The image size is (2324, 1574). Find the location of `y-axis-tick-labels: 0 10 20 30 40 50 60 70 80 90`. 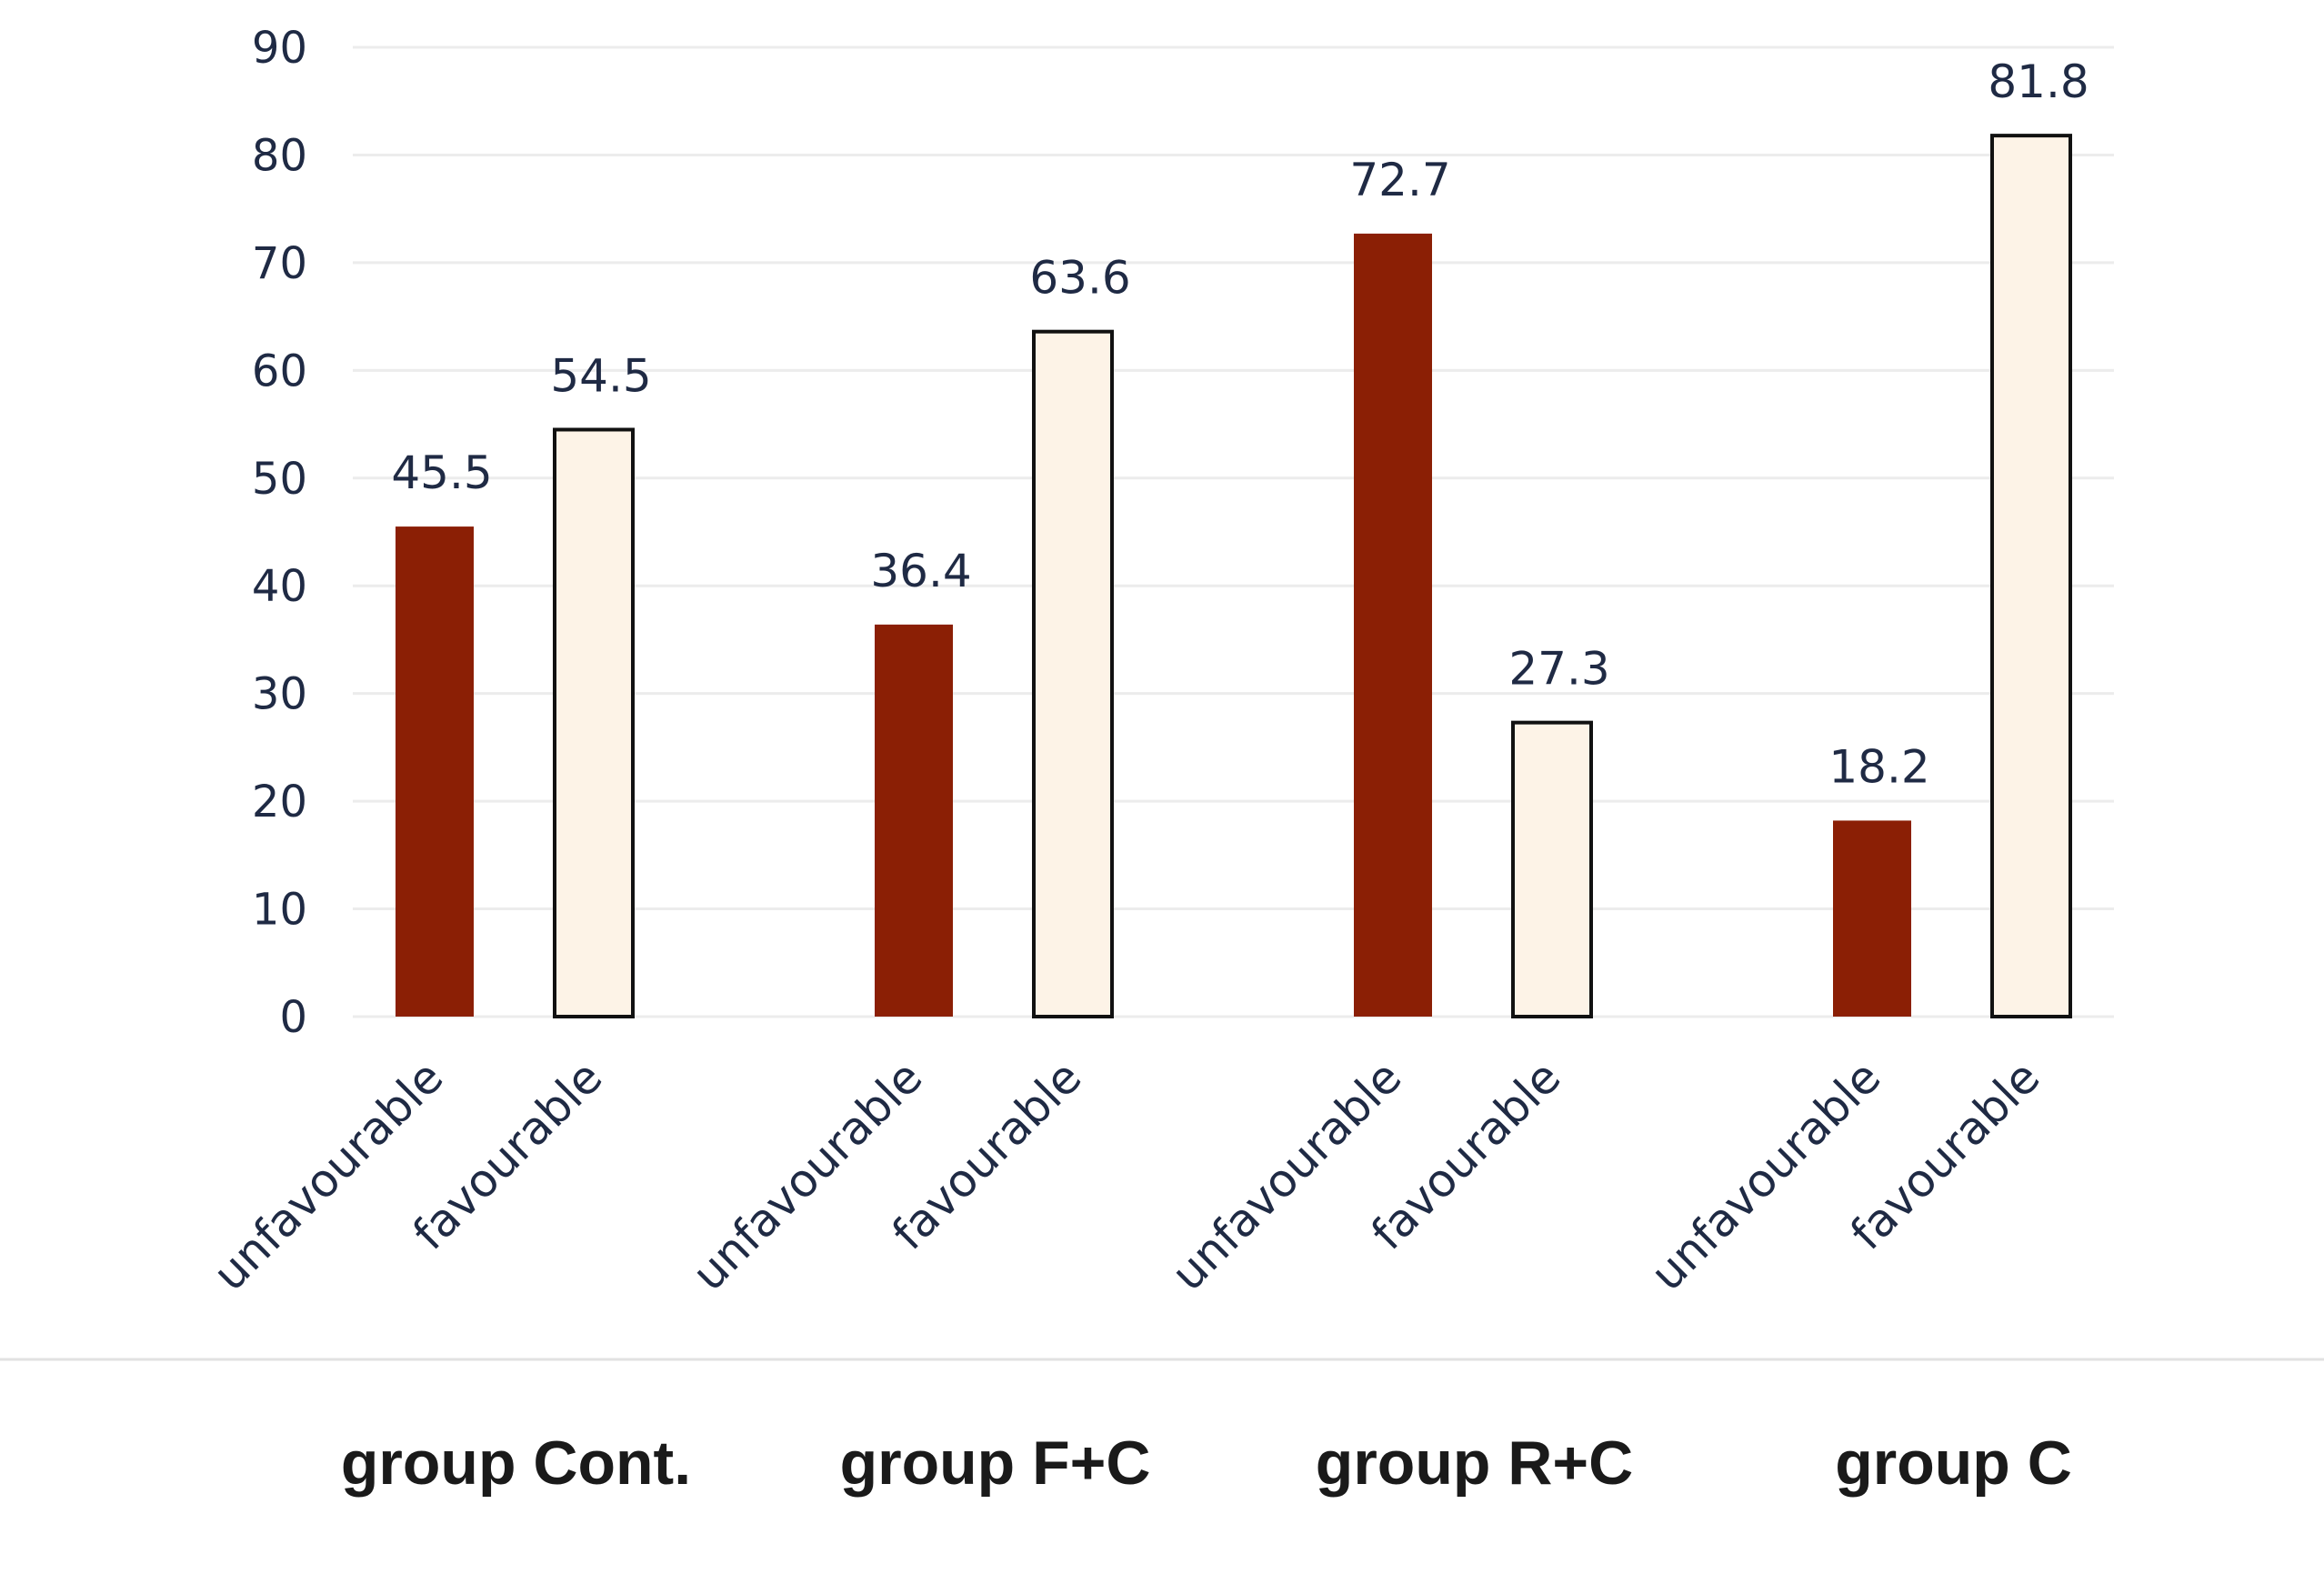

y-axis-tick-labels: 0 10 20 30 40 50 60 70 80 90 is located at coordinates (280, 533).